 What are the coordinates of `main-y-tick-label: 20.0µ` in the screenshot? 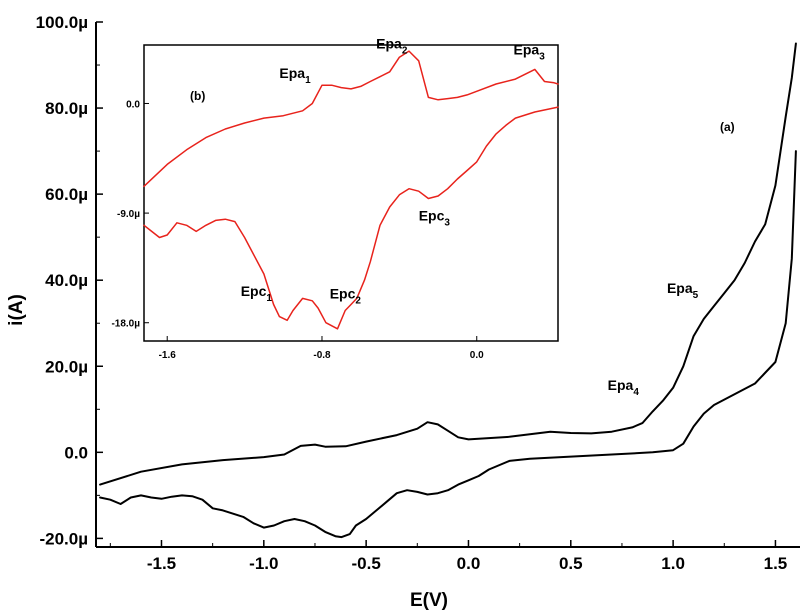 It's located at (66, 366).